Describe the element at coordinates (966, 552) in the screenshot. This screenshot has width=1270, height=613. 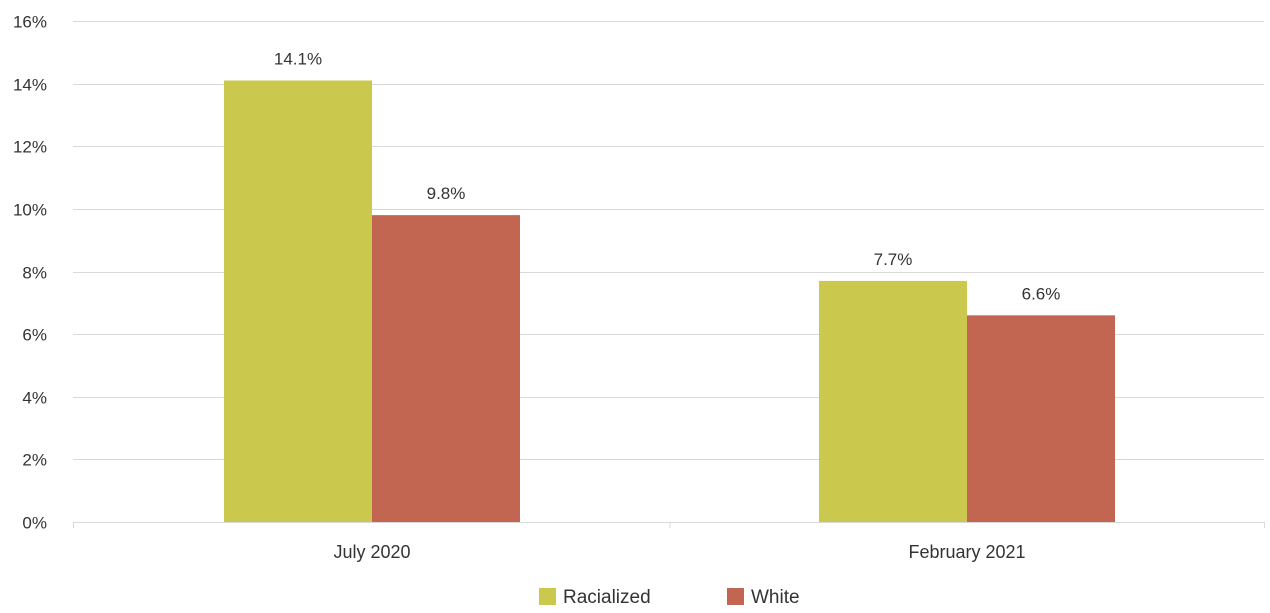
I see `x-category-label: February 2021` at that location.